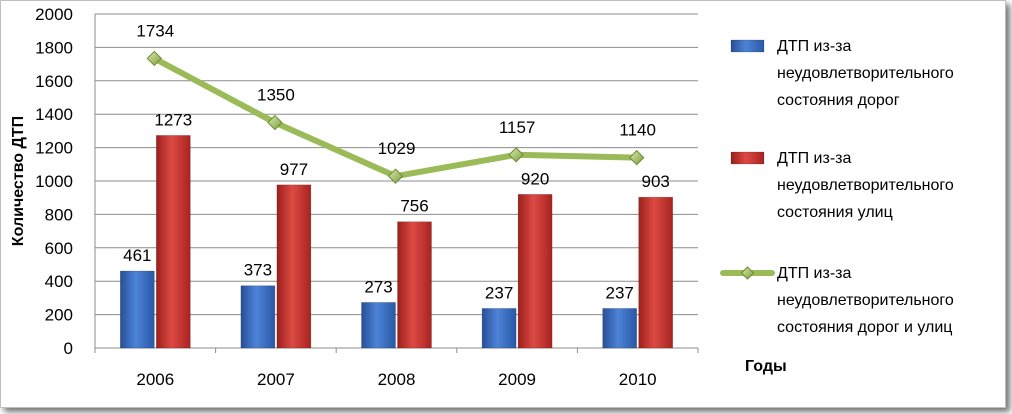 The width and height of the screenshot is (1012, 414). I want to click on y-tick-label: 1200, so click(54, 148).